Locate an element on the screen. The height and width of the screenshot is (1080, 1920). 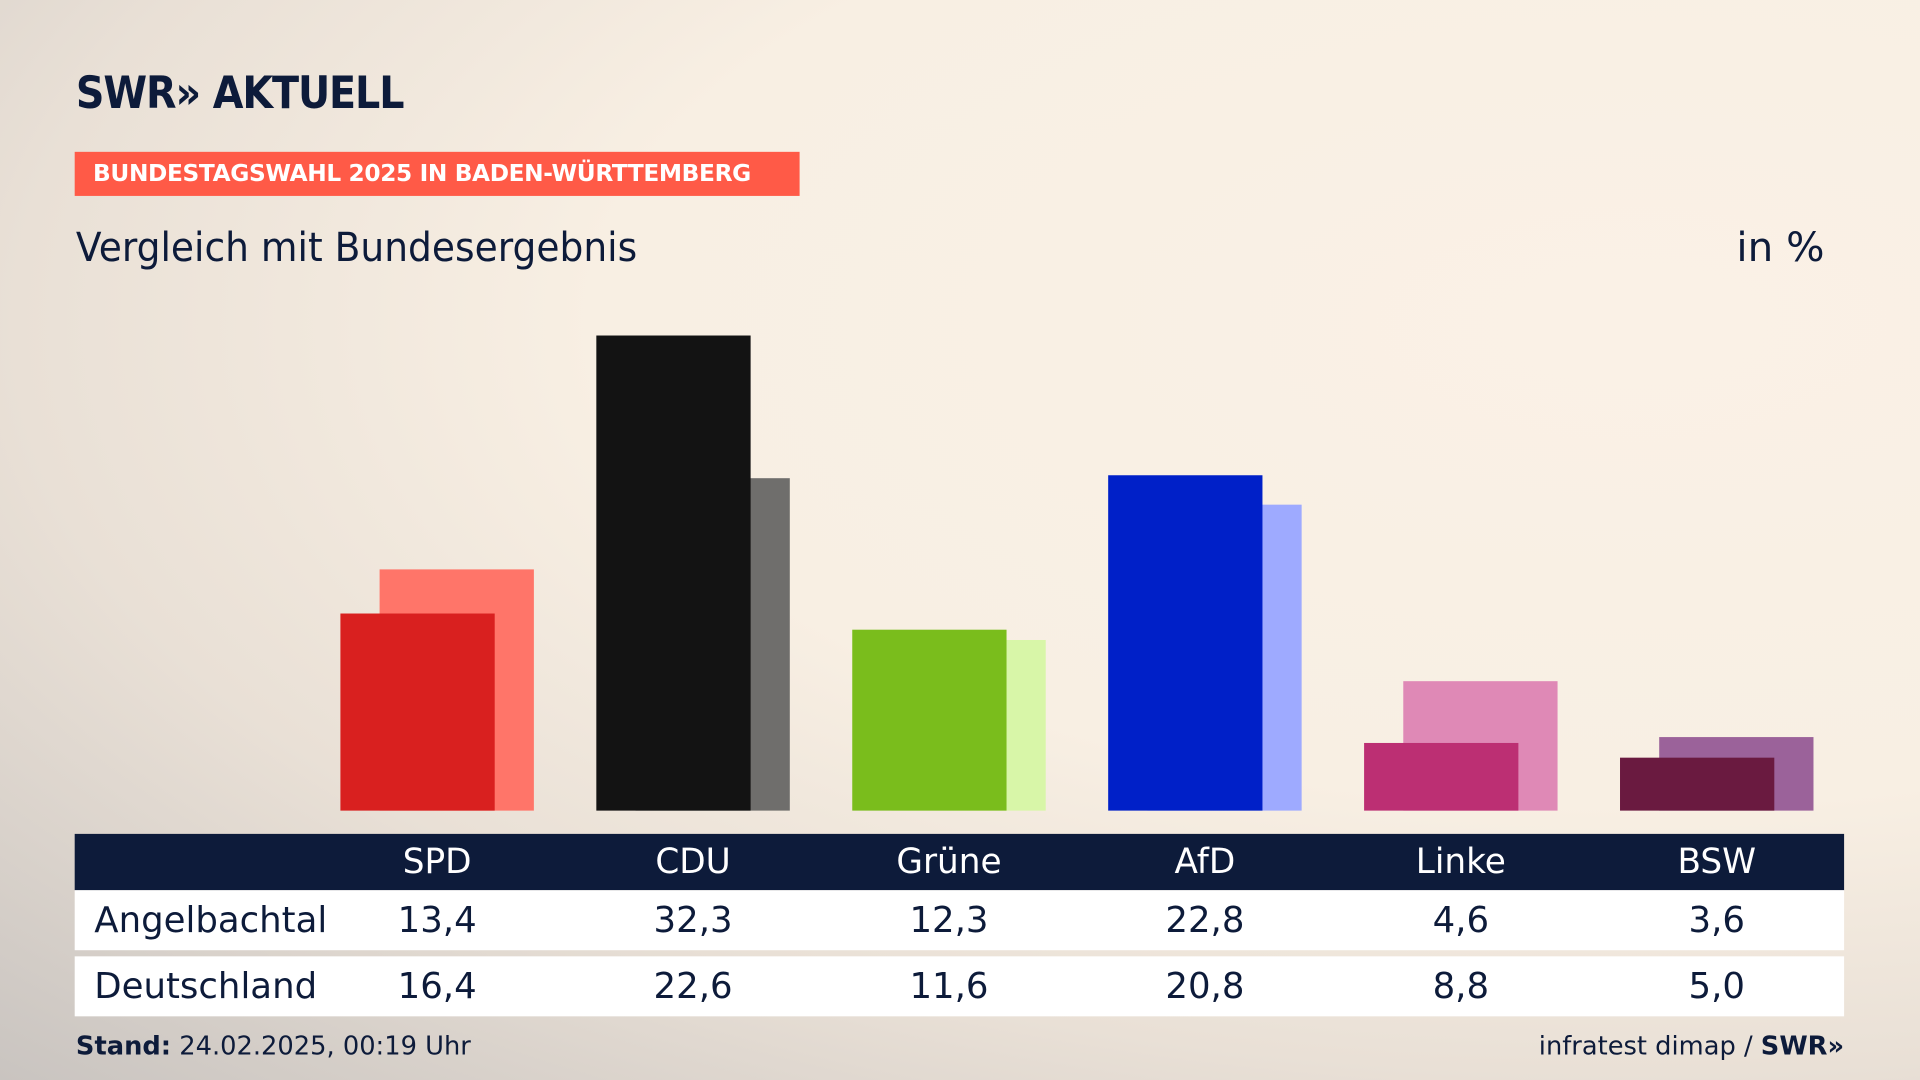
row-label: Deutschland is located at coordinates (206, 985).